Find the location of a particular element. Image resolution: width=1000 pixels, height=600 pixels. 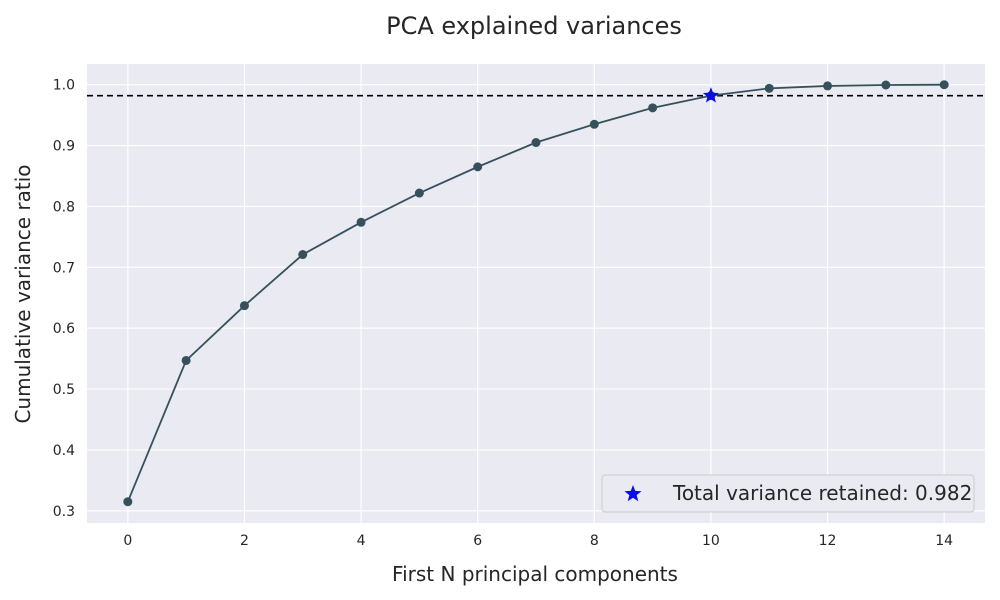

x-tick-label: 2 is located at coordinates (244, 541).